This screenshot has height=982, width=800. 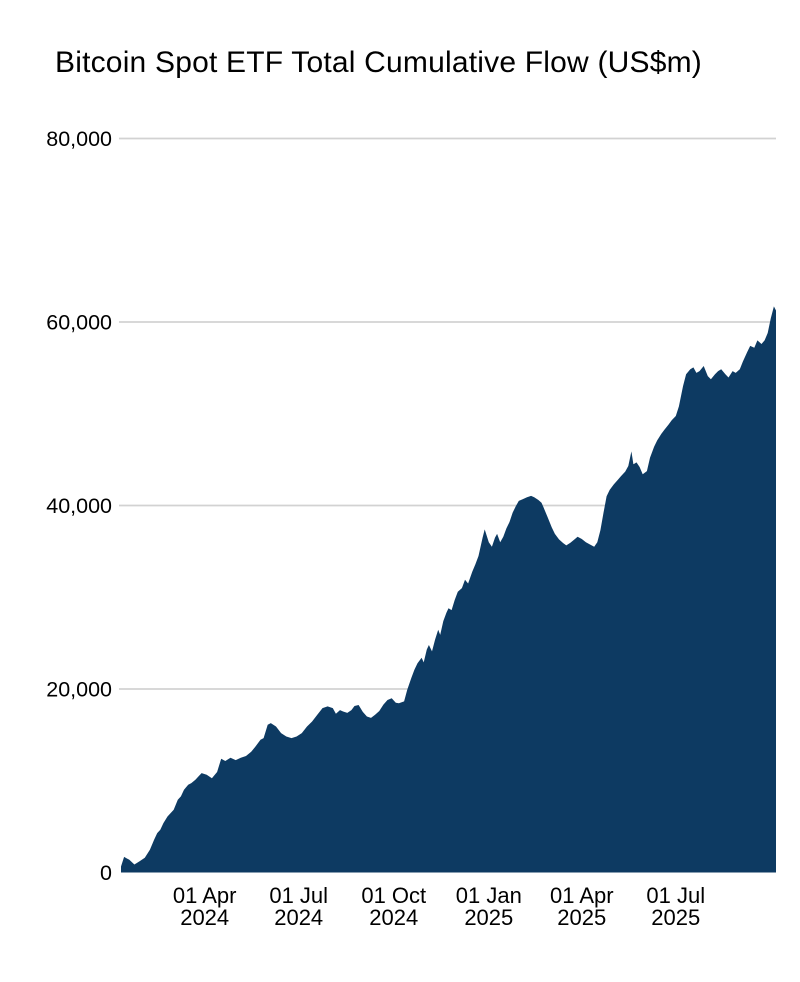 I want to click on y-axis-tick-label: 40,000, so click(x=79, y=506).